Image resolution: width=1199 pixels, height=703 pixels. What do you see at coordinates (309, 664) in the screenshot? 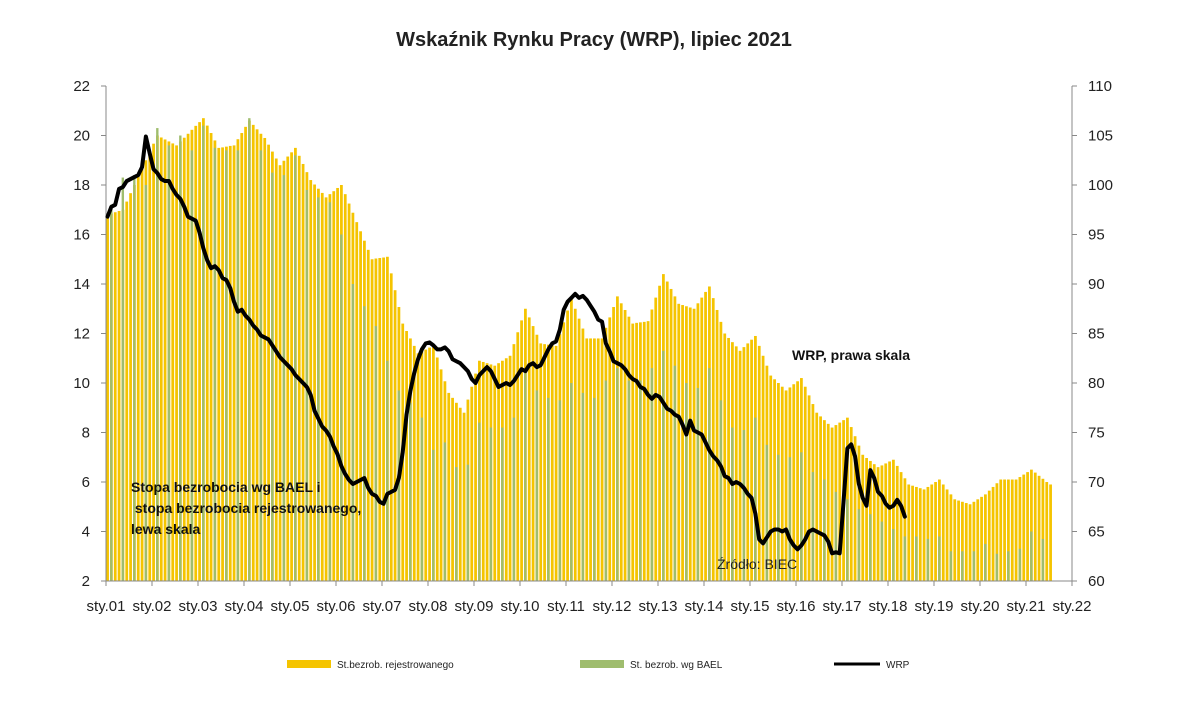
I see `legend-swatch-registered` at bounding box center [309, 664].